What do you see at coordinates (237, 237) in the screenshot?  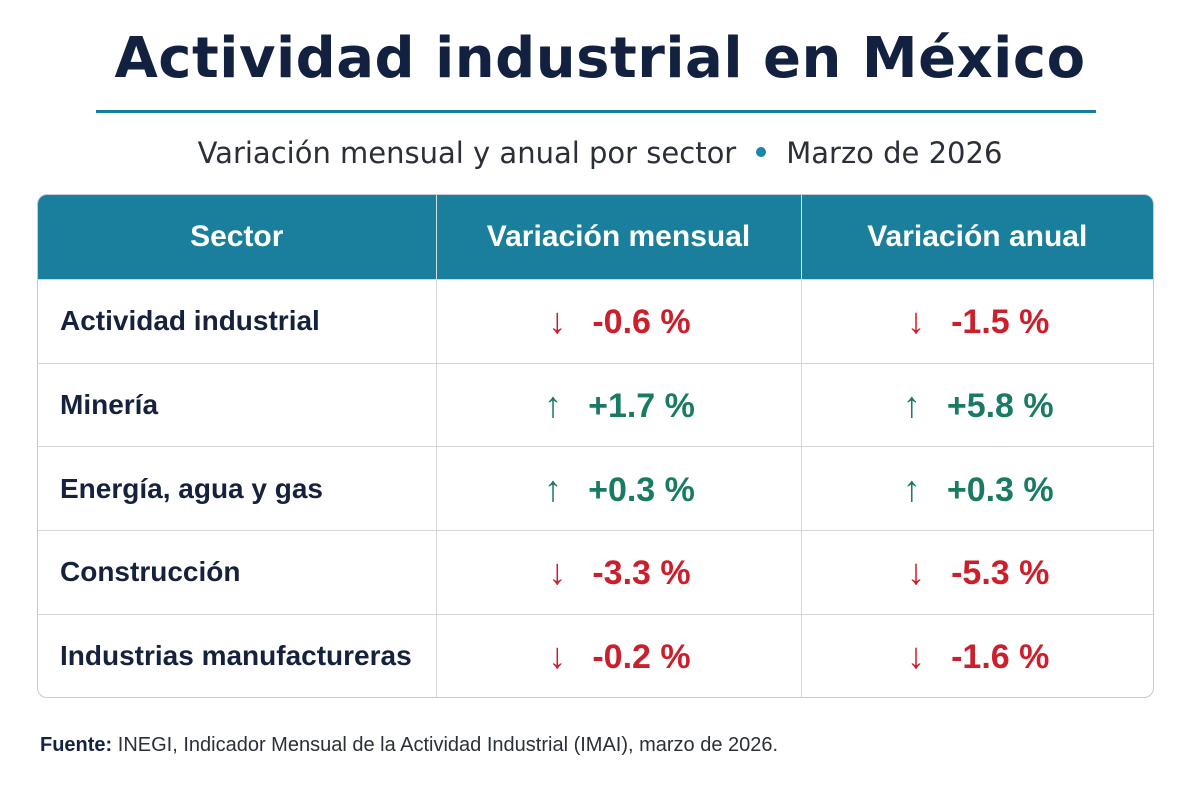 I see `column-header-sector: Sector` at bounding box center [237, 237].